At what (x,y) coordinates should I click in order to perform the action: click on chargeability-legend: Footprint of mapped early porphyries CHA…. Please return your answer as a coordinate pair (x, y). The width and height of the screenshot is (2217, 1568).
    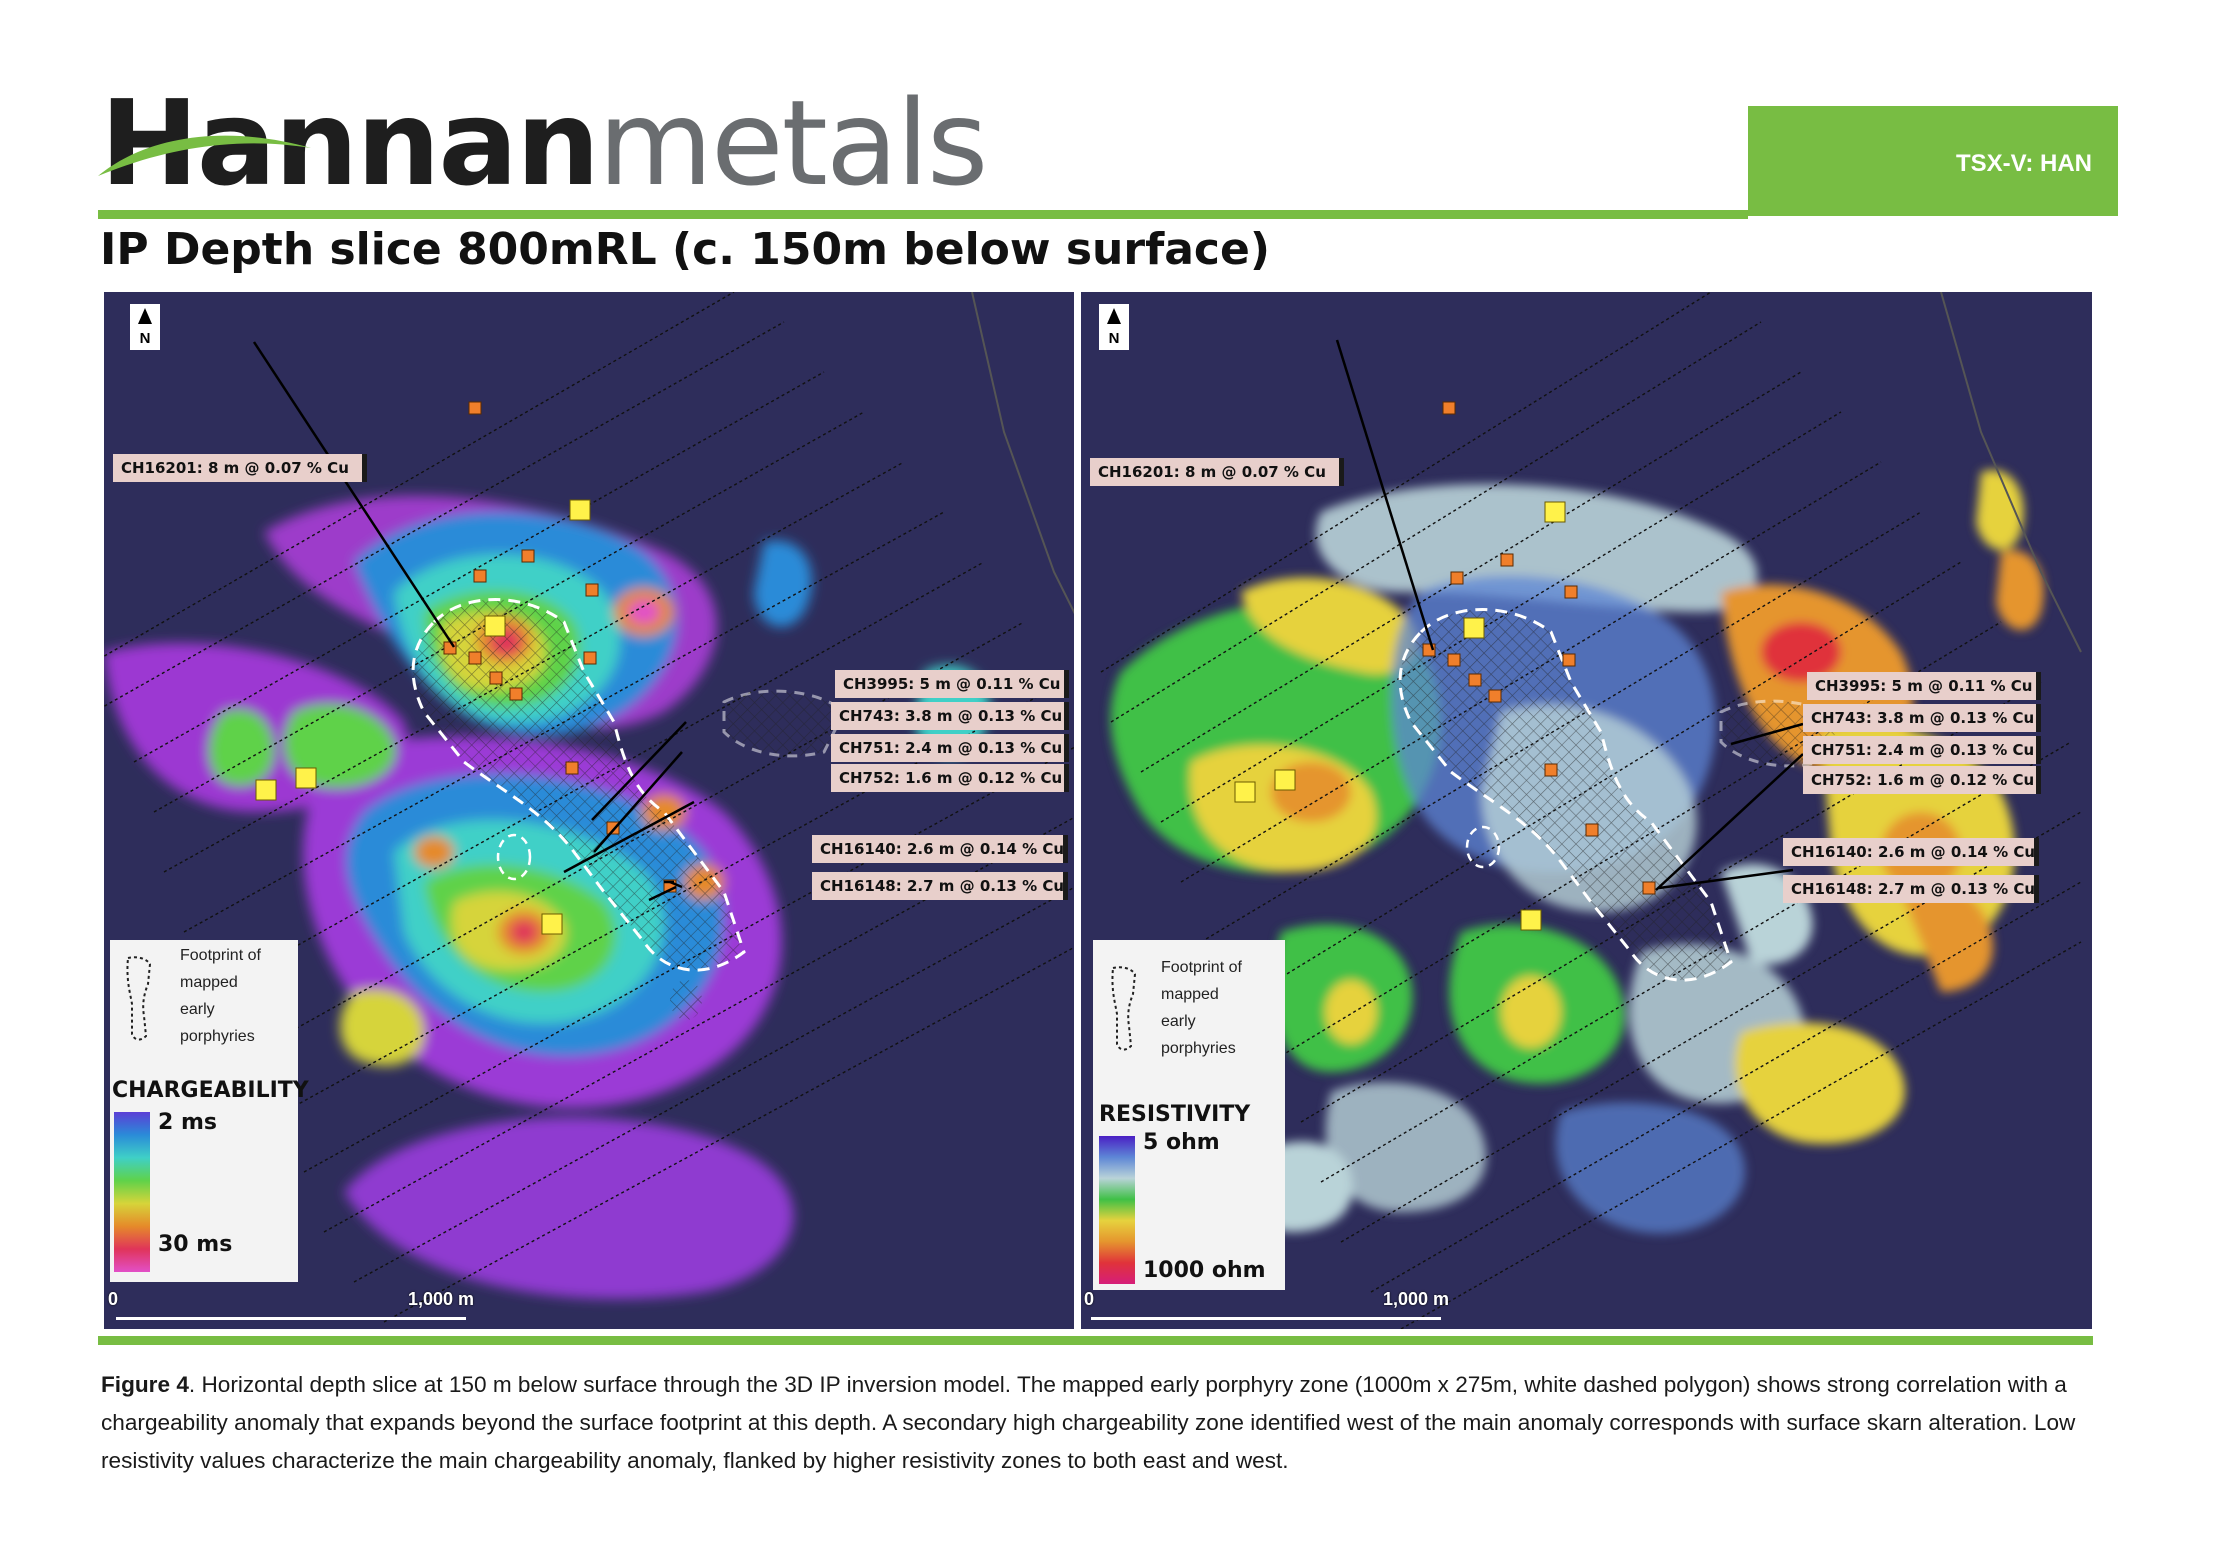
    Looking at the image, I should click on (209, 1111).